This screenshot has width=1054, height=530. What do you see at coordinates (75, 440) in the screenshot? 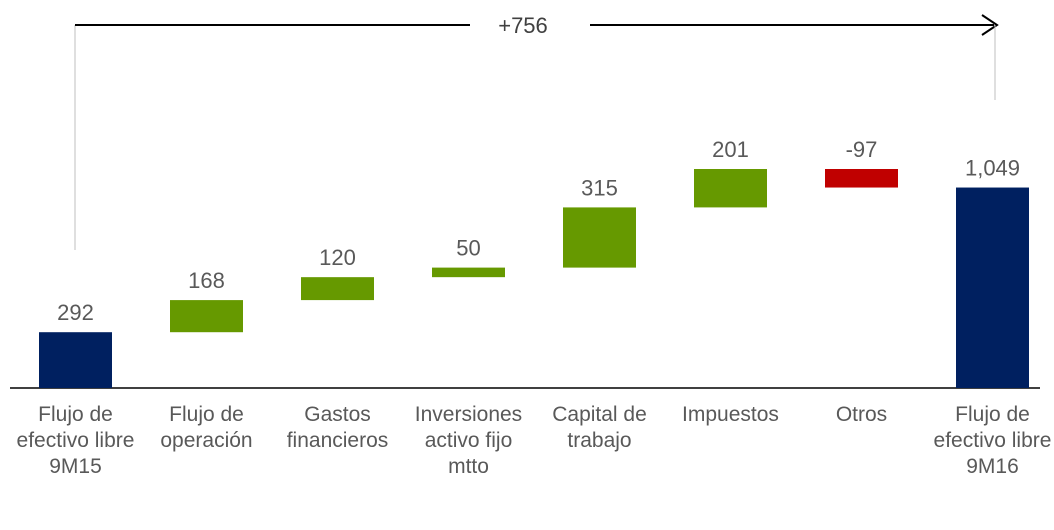
I see `x-tick-label: Flujo de efectivo libre 9M15` at bounding box center [75, 440].